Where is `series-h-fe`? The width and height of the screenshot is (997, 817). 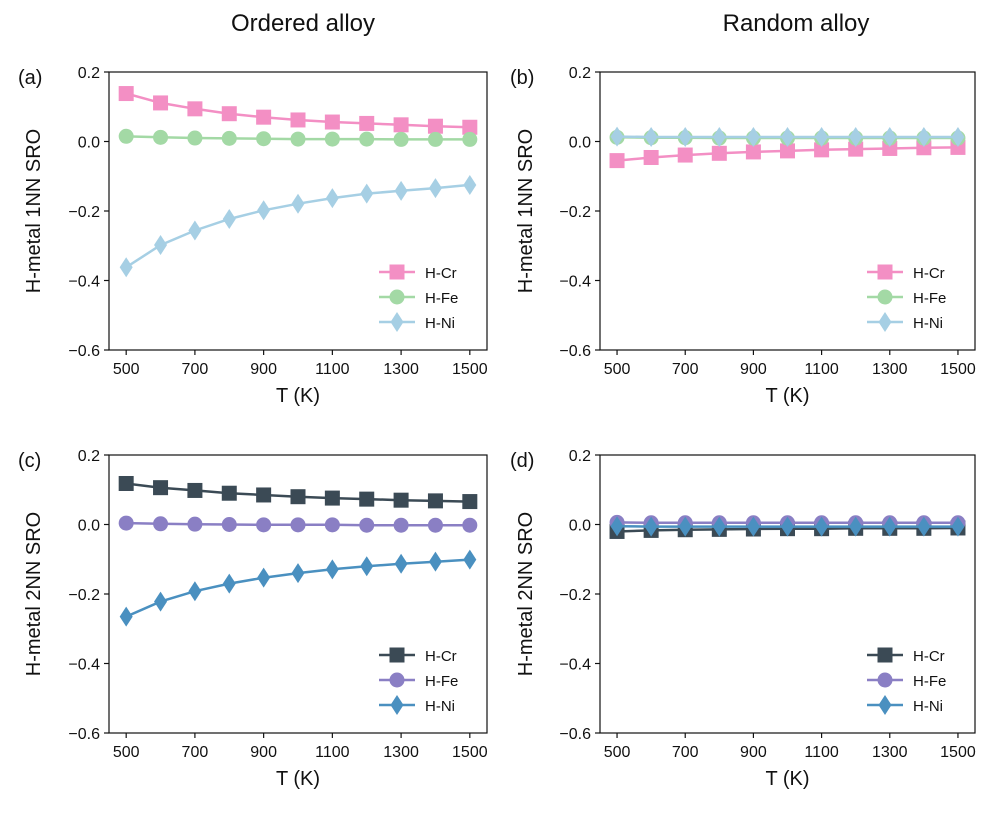 series-h-fe is located at coordinates (298, 137).